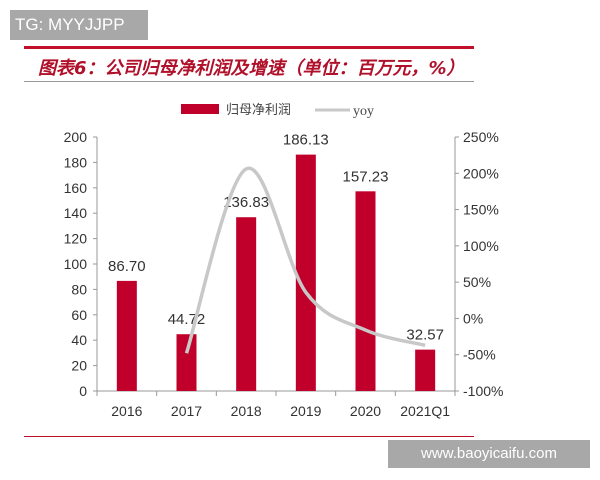  What do you see at coordinates (79, 366) in the screenshot?
I see `left-tick-label: 20` at bounding box center [79, 366].